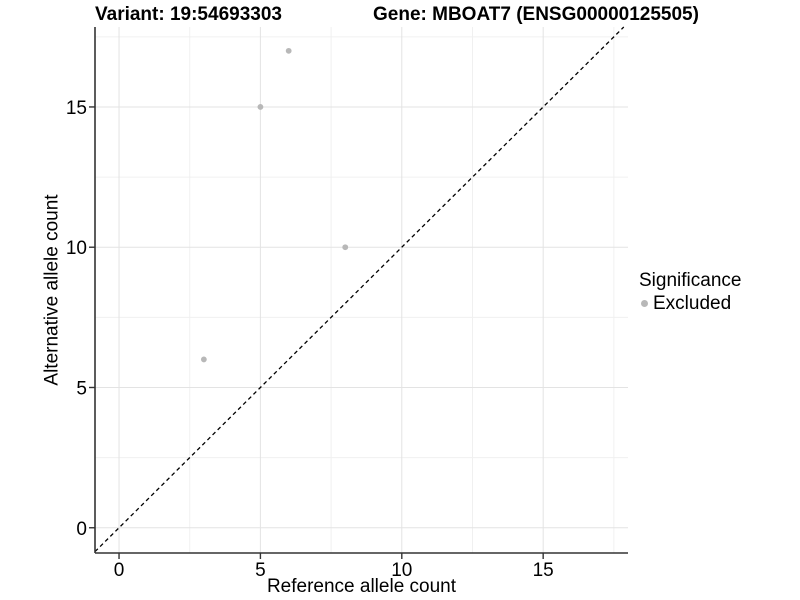  I want to click on legend-item-excluded: Excluded, so click(691, 303).